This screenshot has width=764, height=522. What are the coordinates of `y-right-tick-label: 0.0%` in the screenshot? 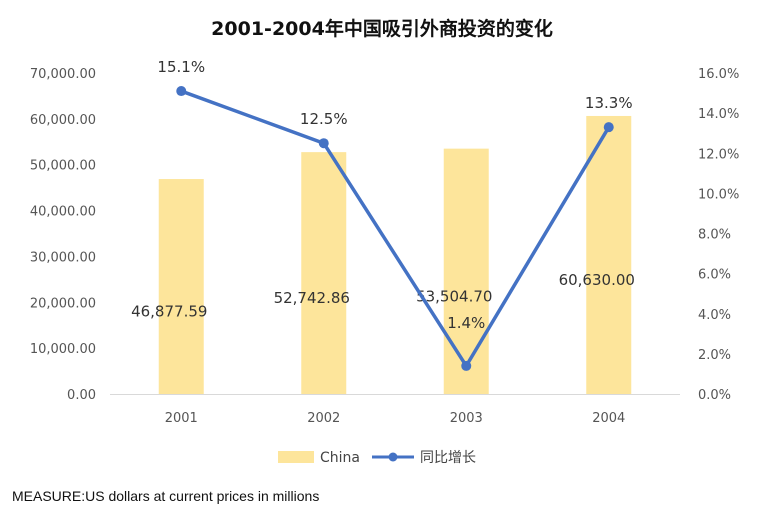 It's located at (714, 395).